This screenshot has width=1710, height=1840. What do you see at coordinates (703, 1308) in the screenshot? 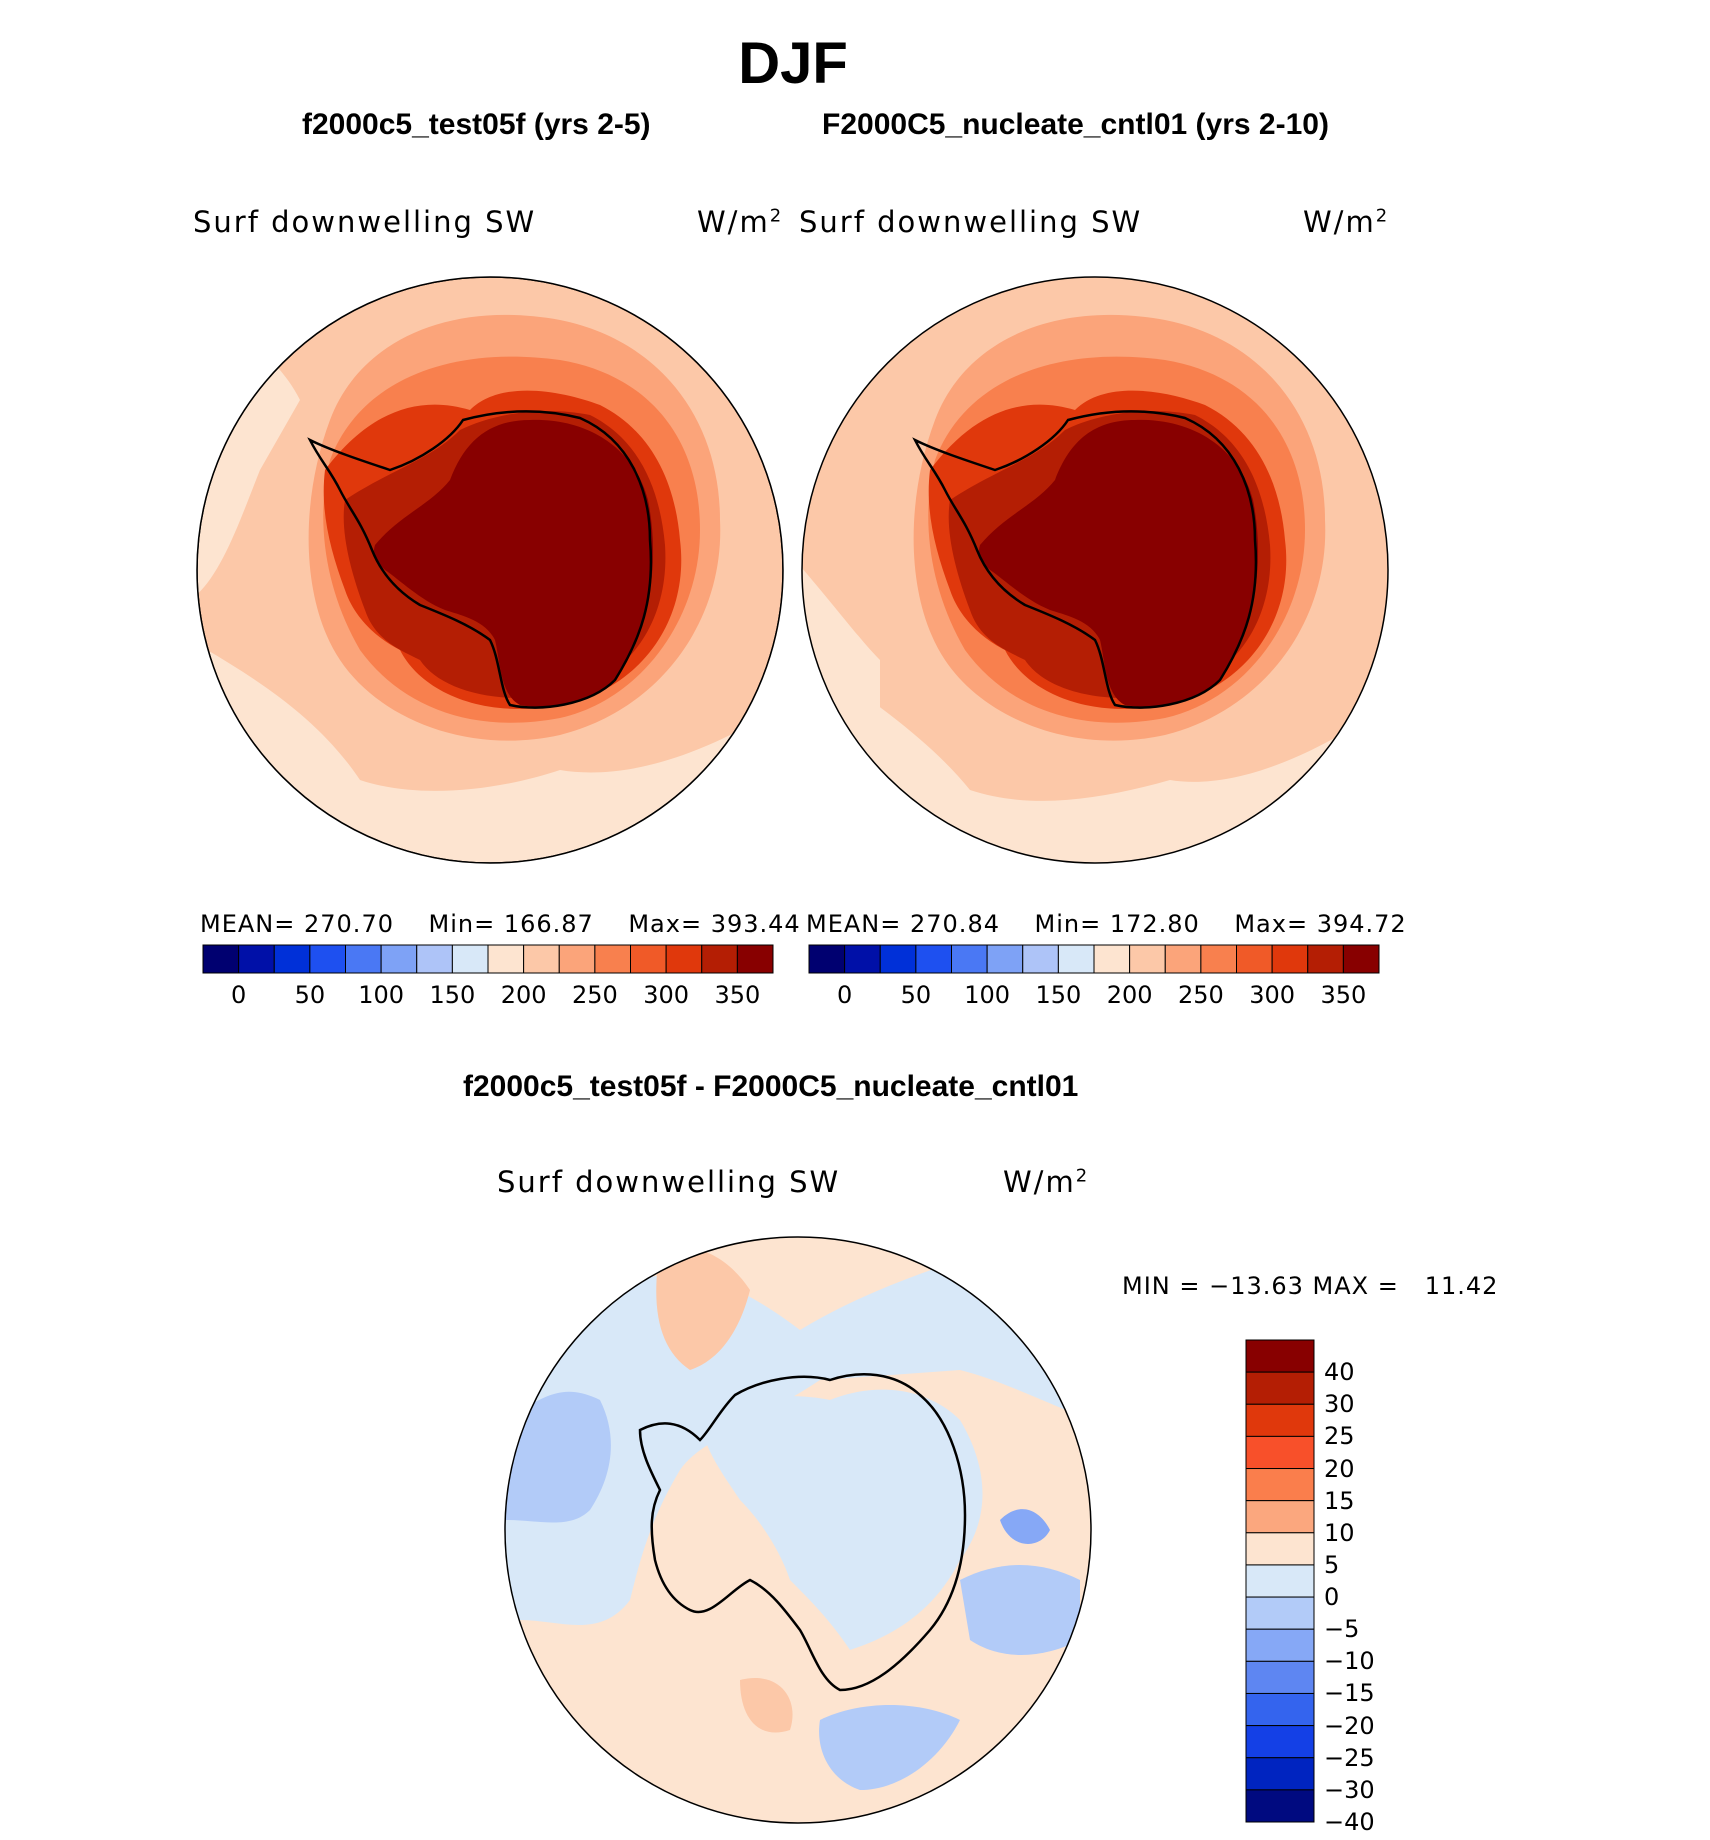
I see `difference-positive-a` at bounding box center [703, 1308].